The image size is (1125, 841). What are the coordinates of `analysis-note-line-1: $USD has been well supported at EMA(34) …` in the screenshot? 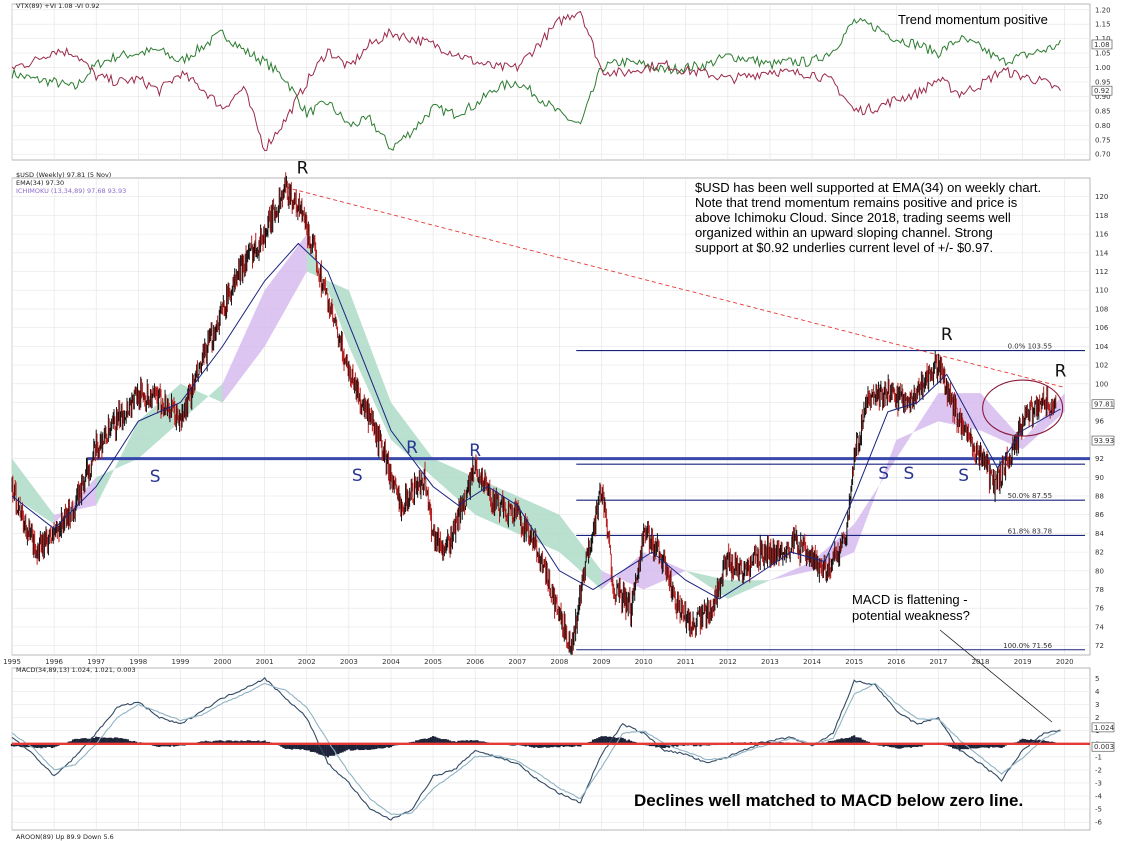 It's located at (868, 187).